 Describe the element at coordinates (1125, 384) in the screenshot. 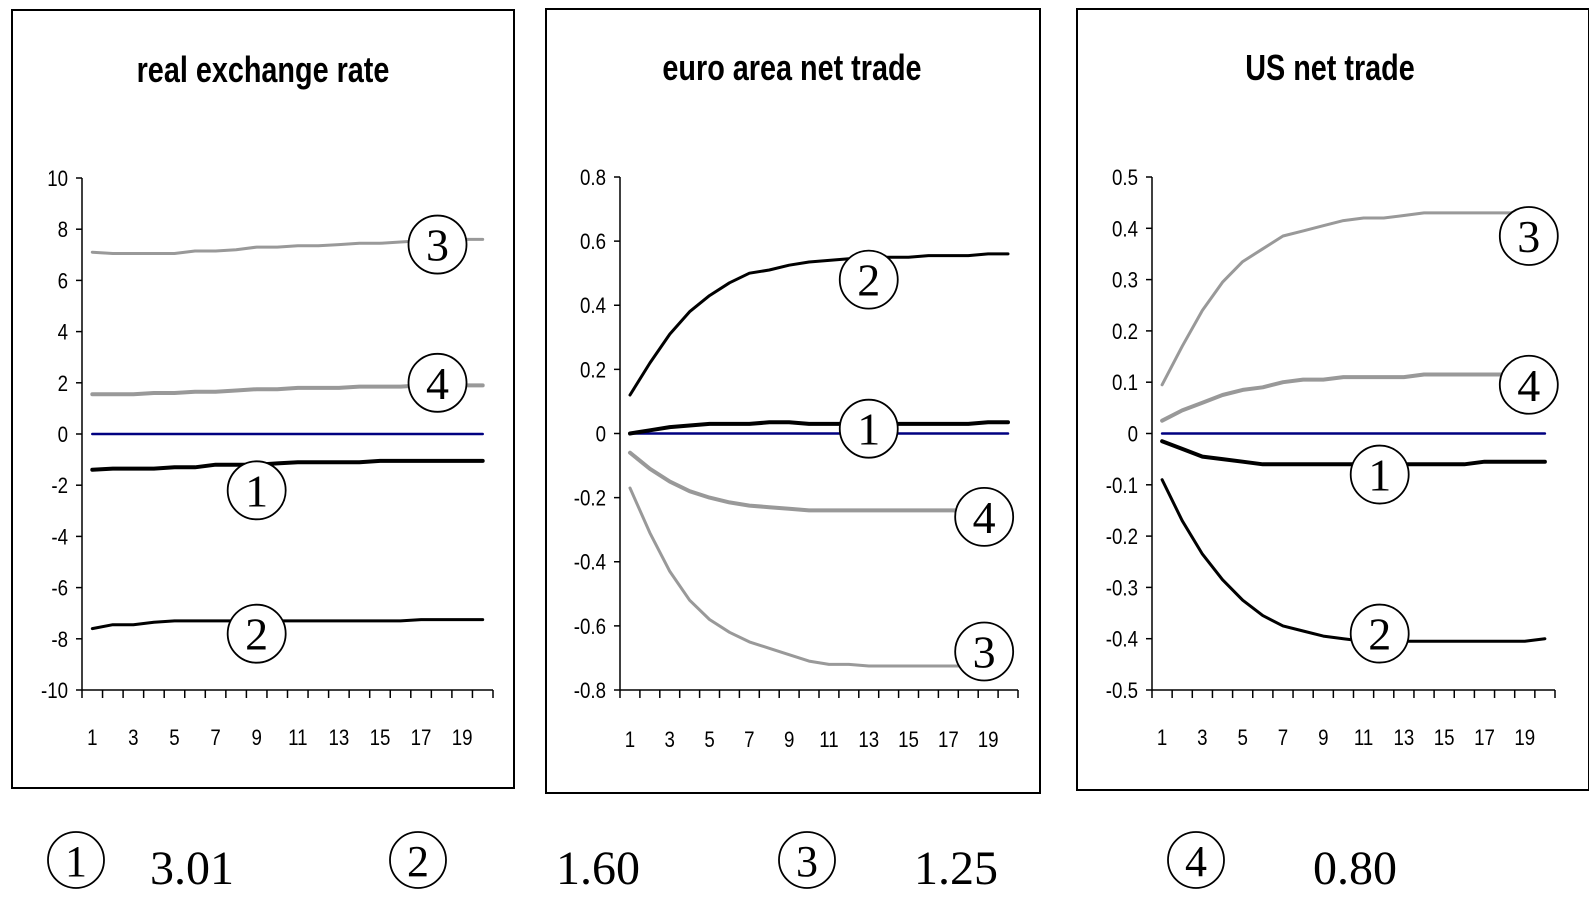

I see `y-tick-label: 0.1` at that location.